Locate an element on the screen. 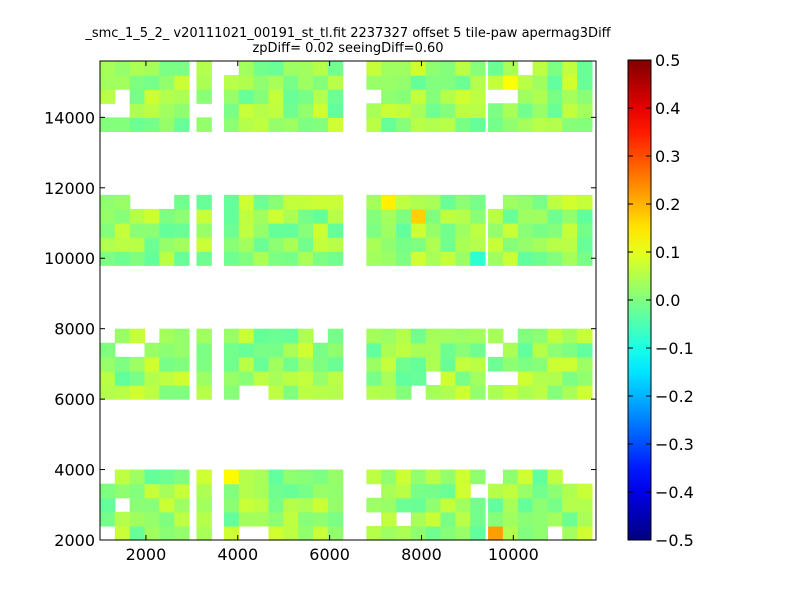  y-tick-label: 10000 is located at coordinates (69, 258).